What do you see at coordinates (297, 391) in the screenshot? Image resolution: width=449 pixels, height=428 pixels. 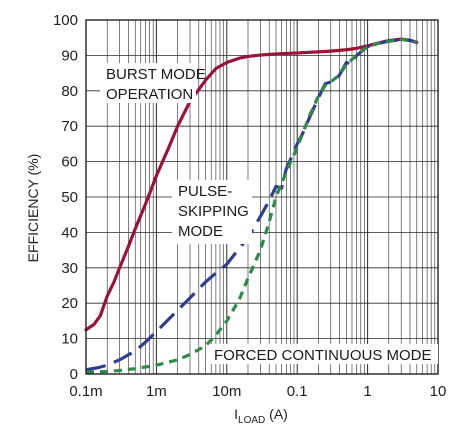 I see `x-tick-label: 0.1` at bounding box center [297, 391].